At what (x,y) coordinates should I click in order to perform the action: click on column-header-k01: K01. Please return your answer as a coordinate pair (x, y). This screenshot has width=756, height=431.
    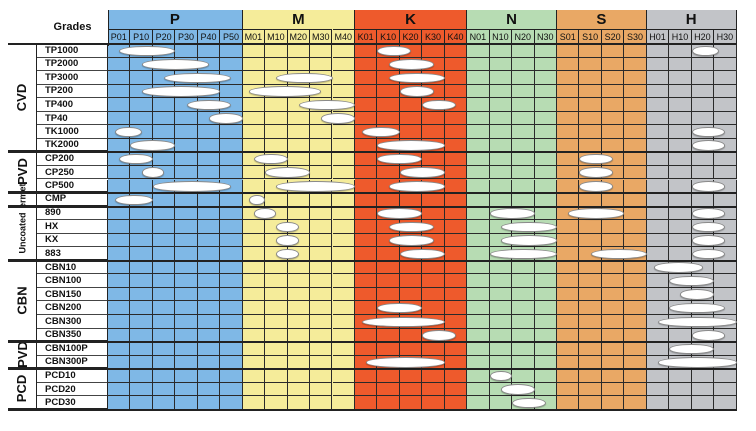
    Looking at the image, I should click on (366, 36).